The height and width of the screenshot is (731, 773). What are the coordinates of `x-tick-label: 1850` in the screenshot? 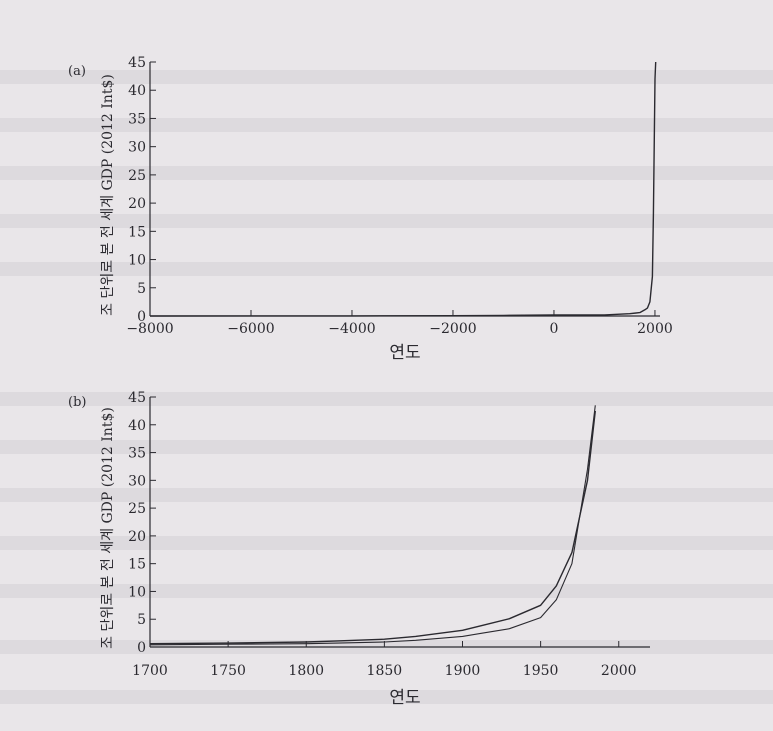 It's located at (385, 671).